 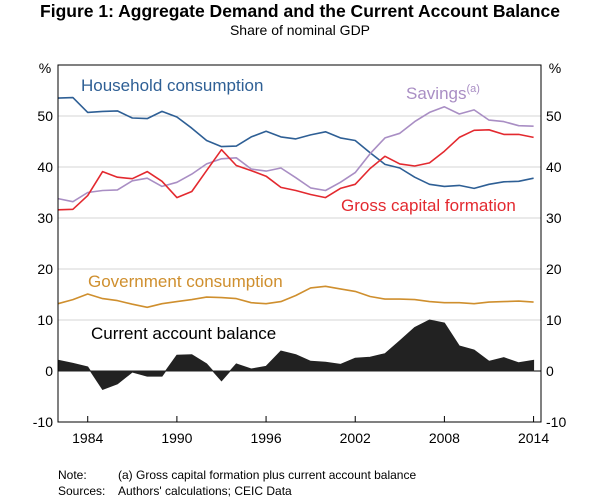 I want to click on sources-label: Sources:, so click(x=82, y=491).